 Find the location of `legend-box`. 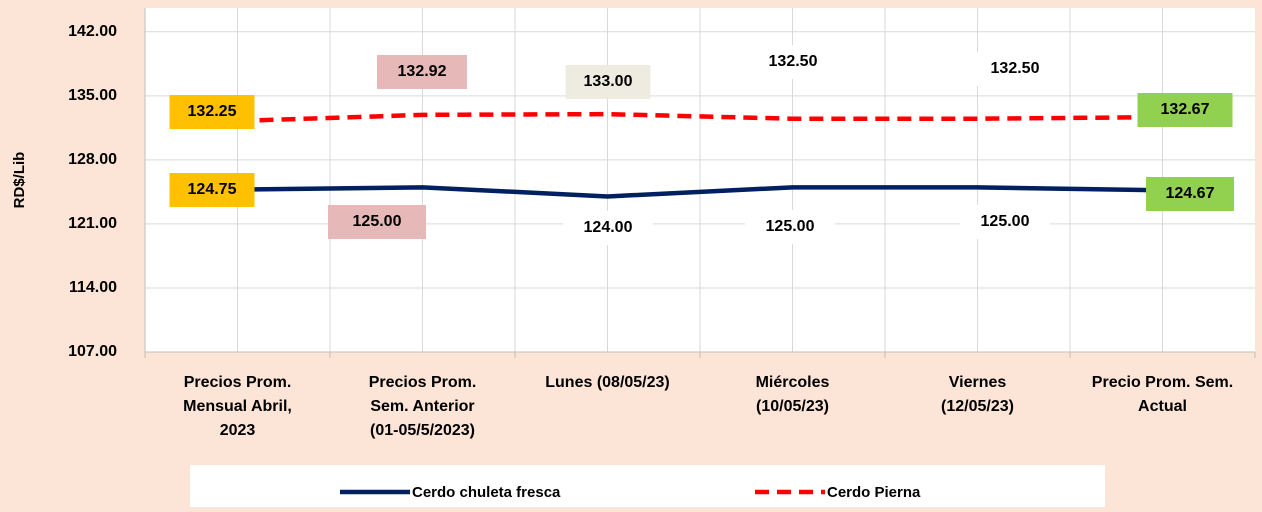

legend-box is located at coordinates (647, 486).